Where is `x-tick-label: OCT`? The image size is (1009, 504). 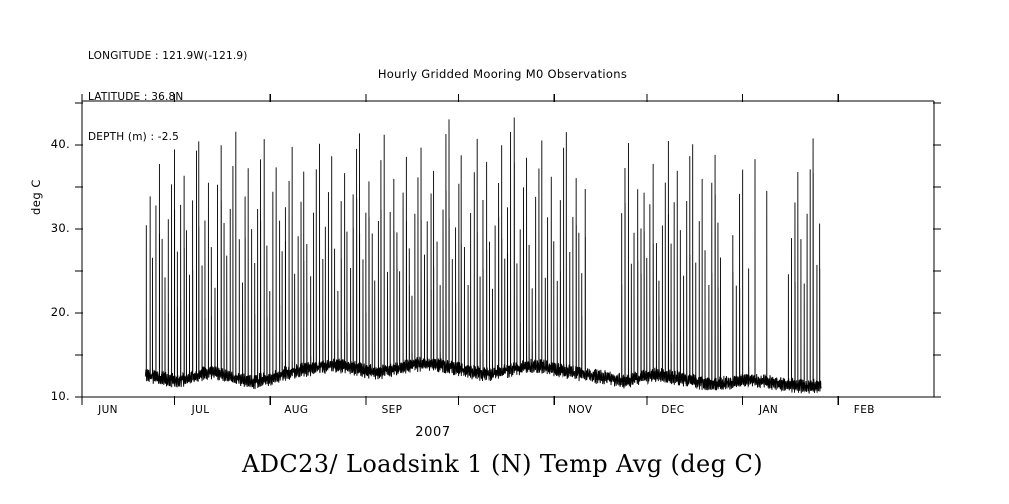
x-tick-label: OCT is located at coordinates (484, 410).